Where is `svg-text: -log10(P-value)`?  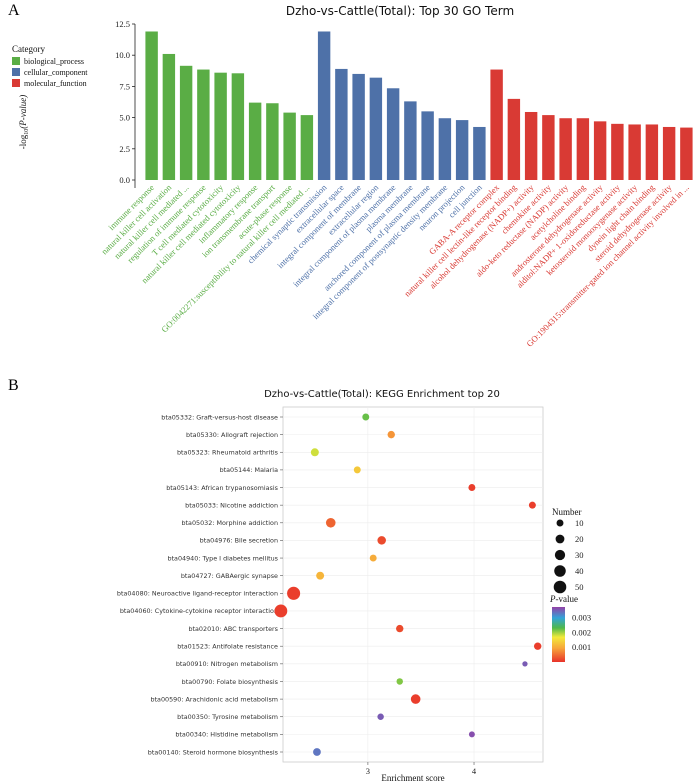 svg-text: -log10(P-value) is located at coordinates (24, 122).